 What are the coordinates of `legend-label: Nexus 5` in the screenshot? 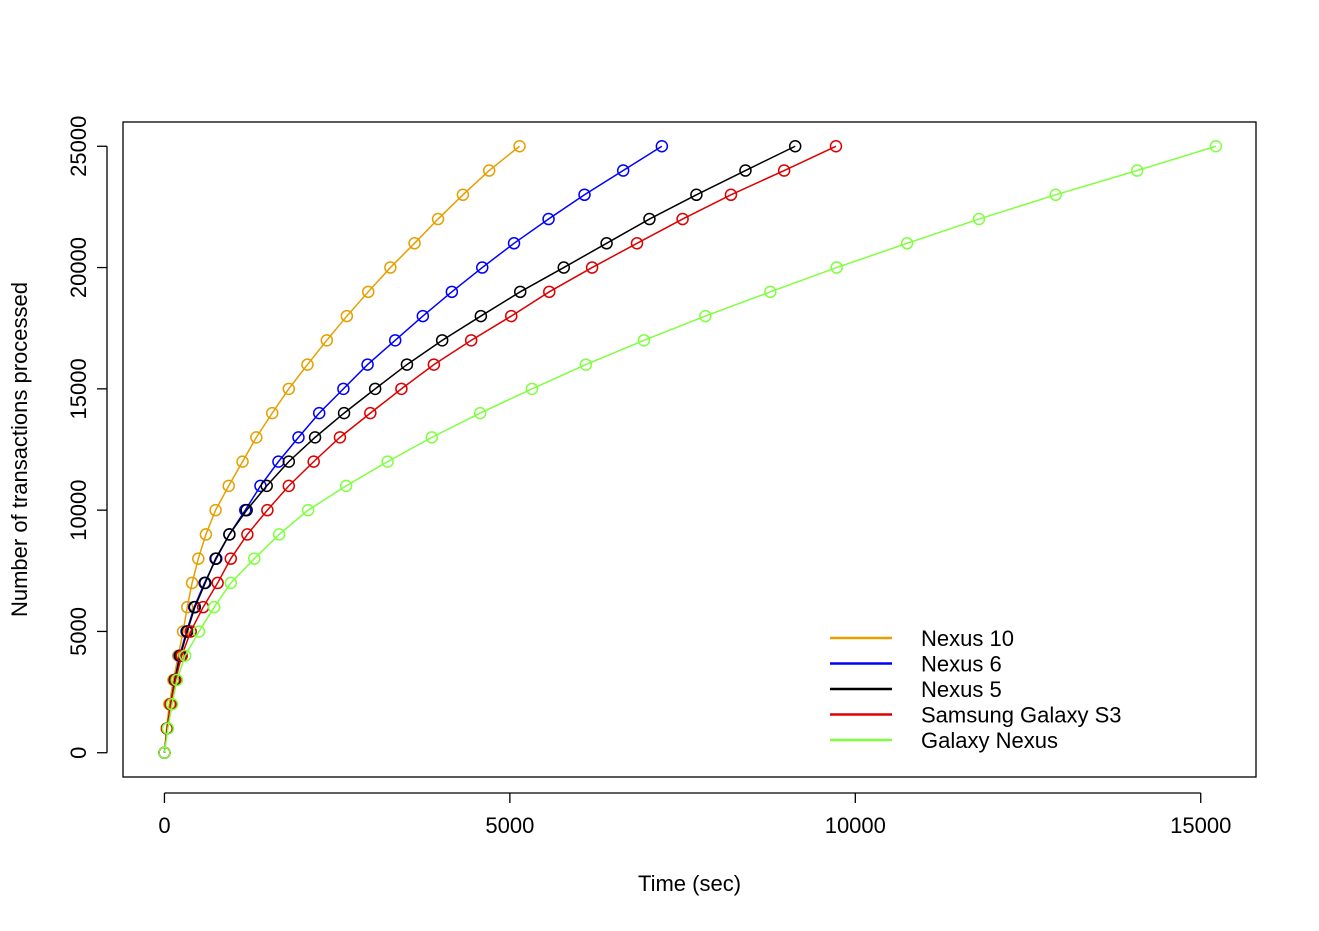 It's located at (961, 689).